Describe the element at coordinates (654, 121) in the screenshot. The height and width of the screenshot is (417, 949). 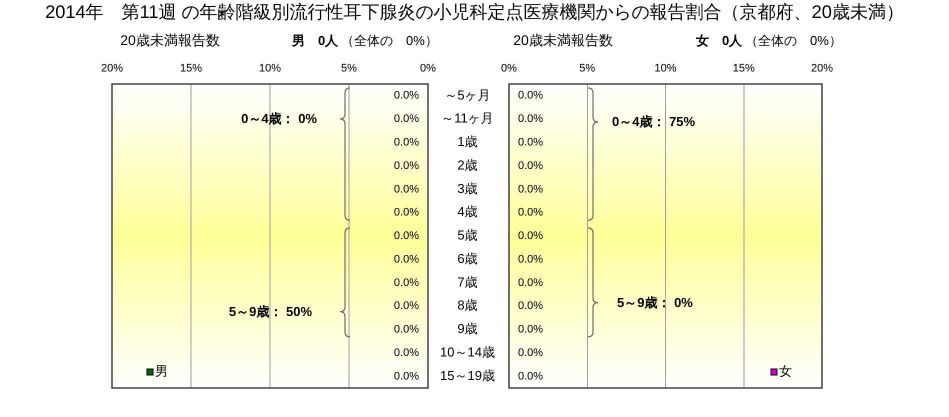
I see `annotation: 0～4歳： 75%` at that location.